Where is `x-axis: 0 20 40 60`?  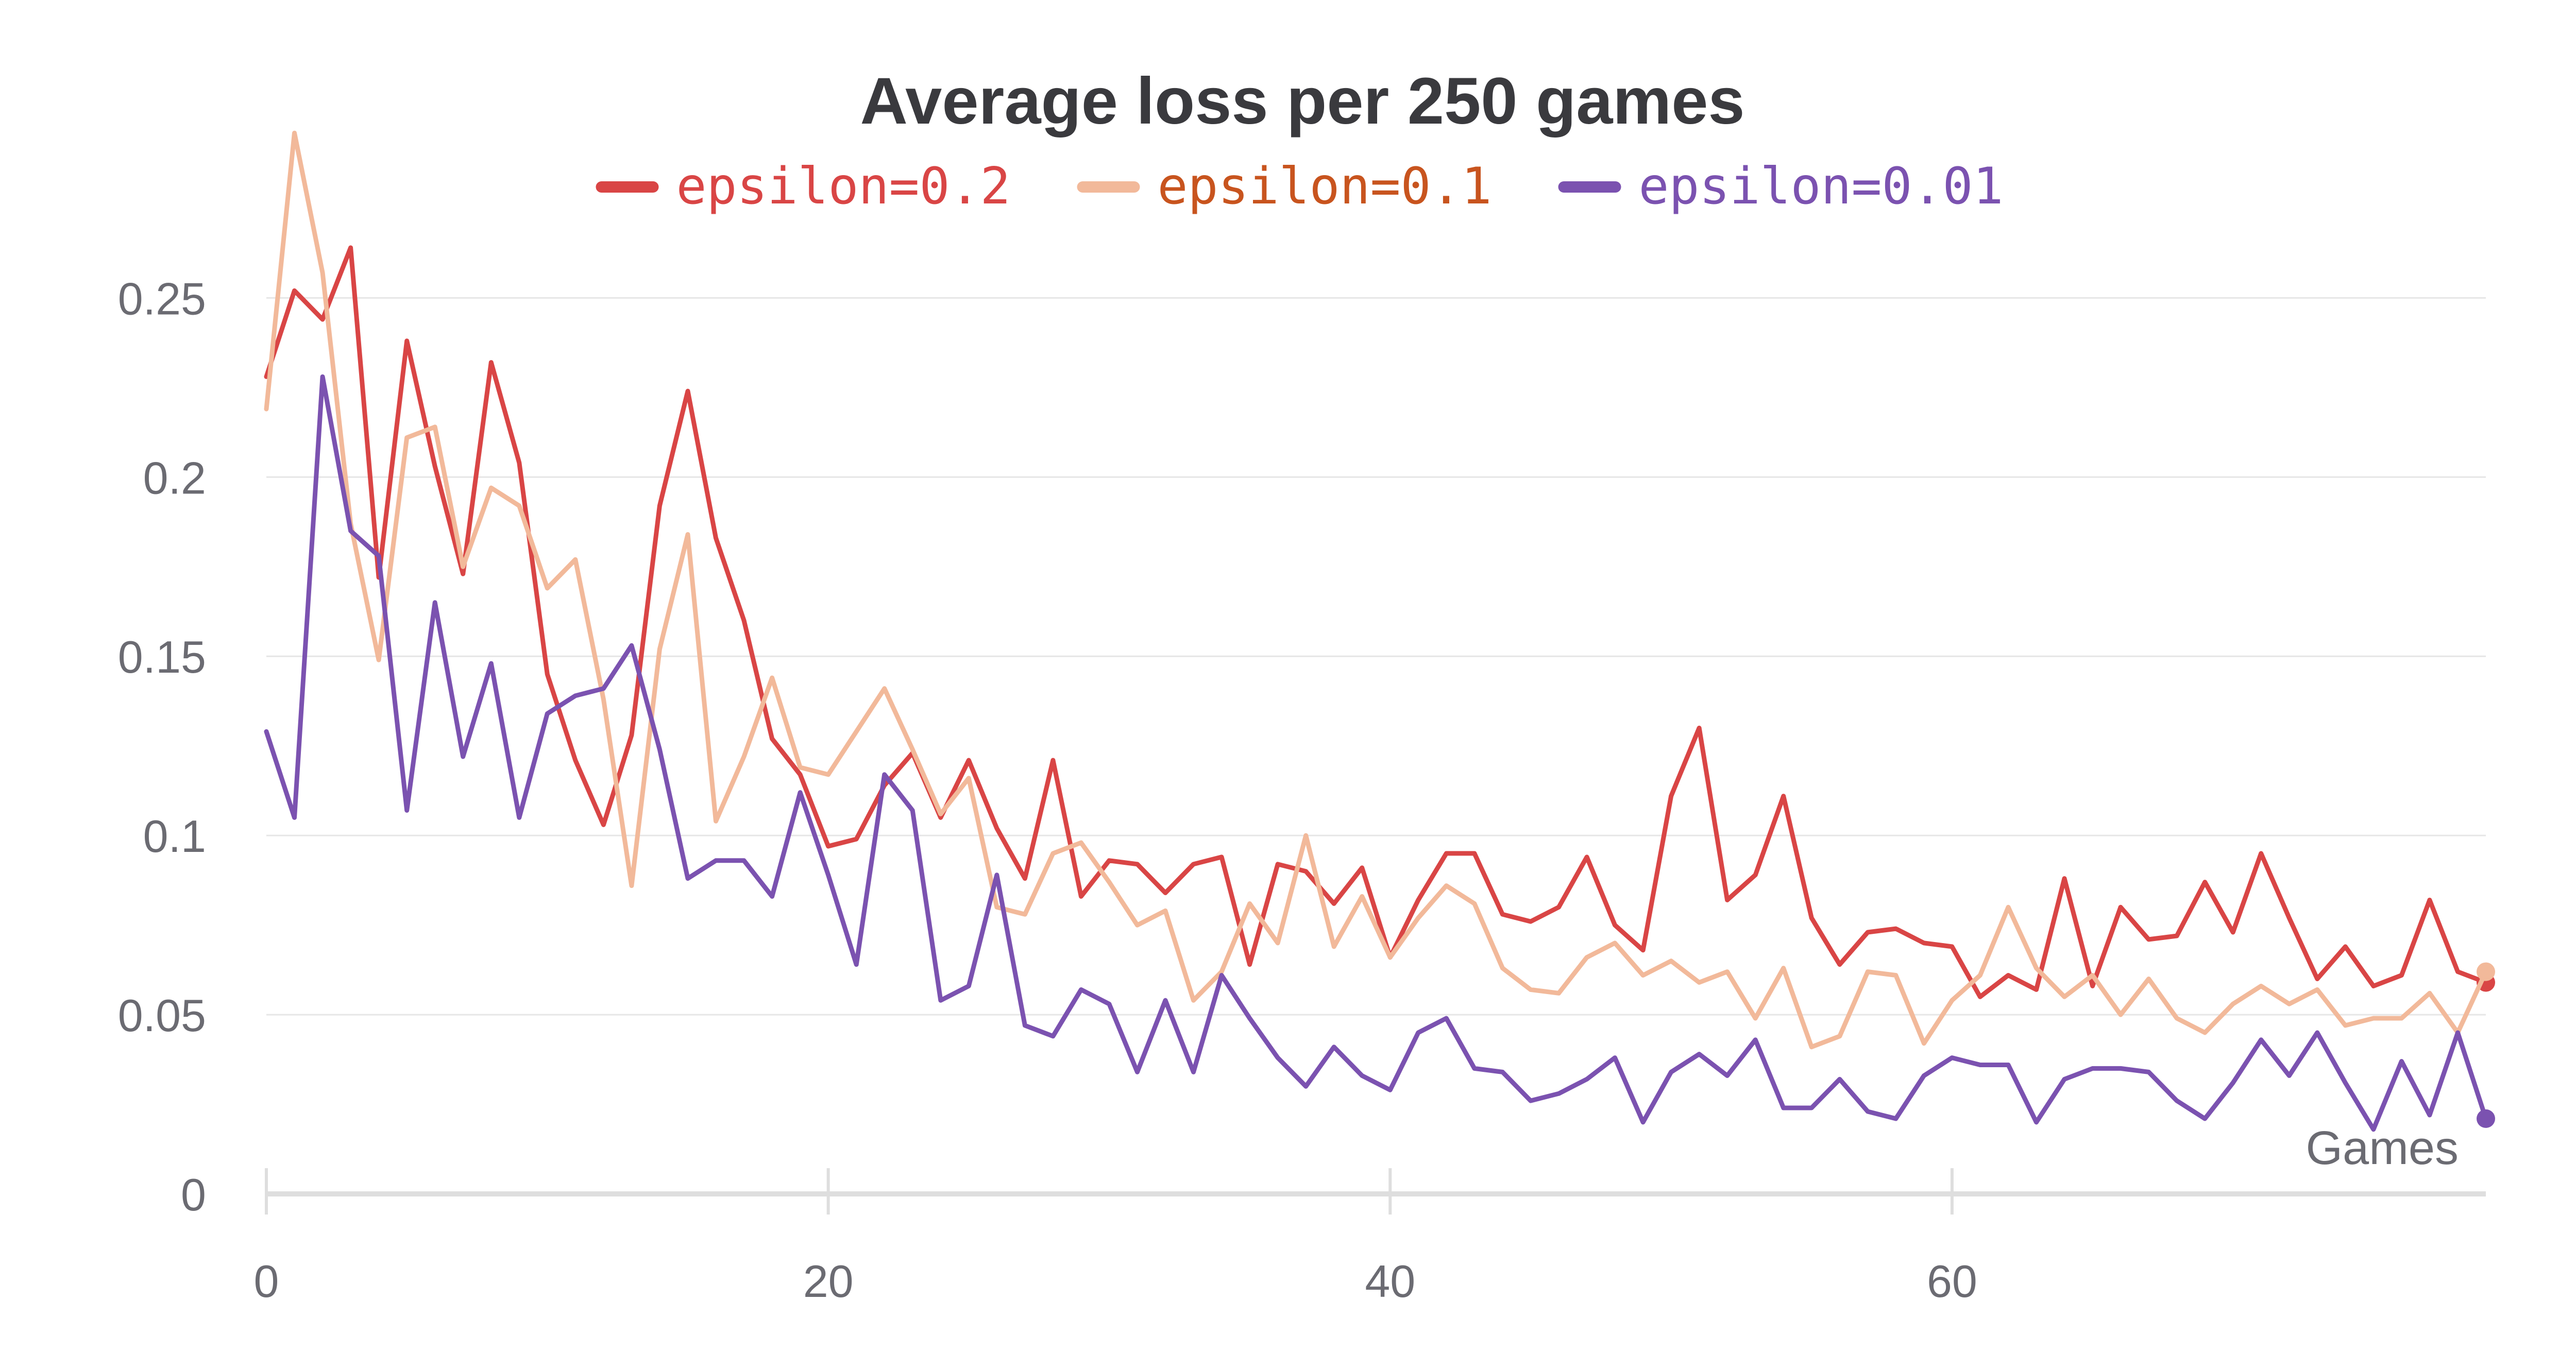
x-axis: 0 20 40 60 is located at coordinates (1370, 1237).